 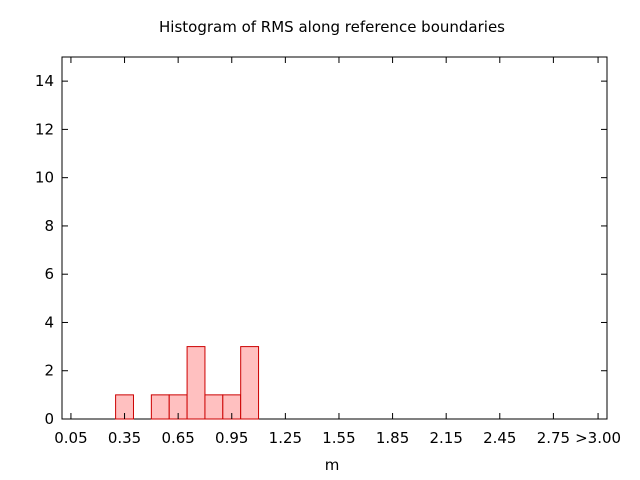 I want to click on y-tick-label: 6, so click(x=49, y=274).